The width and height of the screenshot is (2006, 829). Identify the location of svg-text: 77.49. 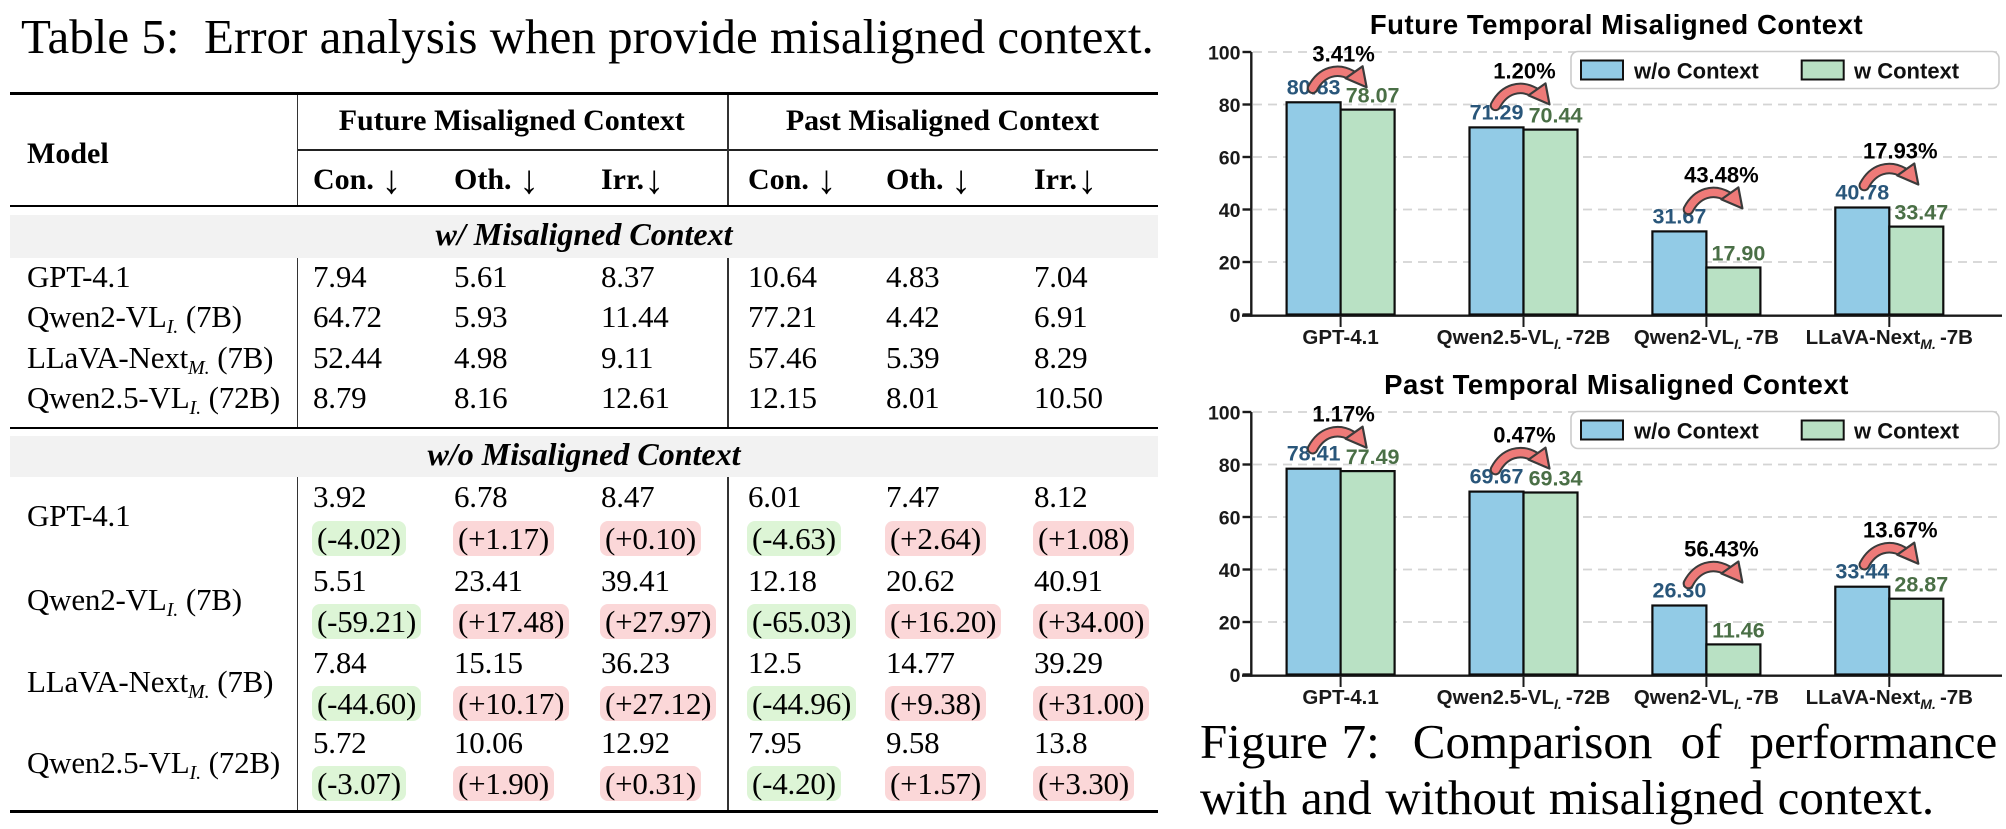
(1373, 457).